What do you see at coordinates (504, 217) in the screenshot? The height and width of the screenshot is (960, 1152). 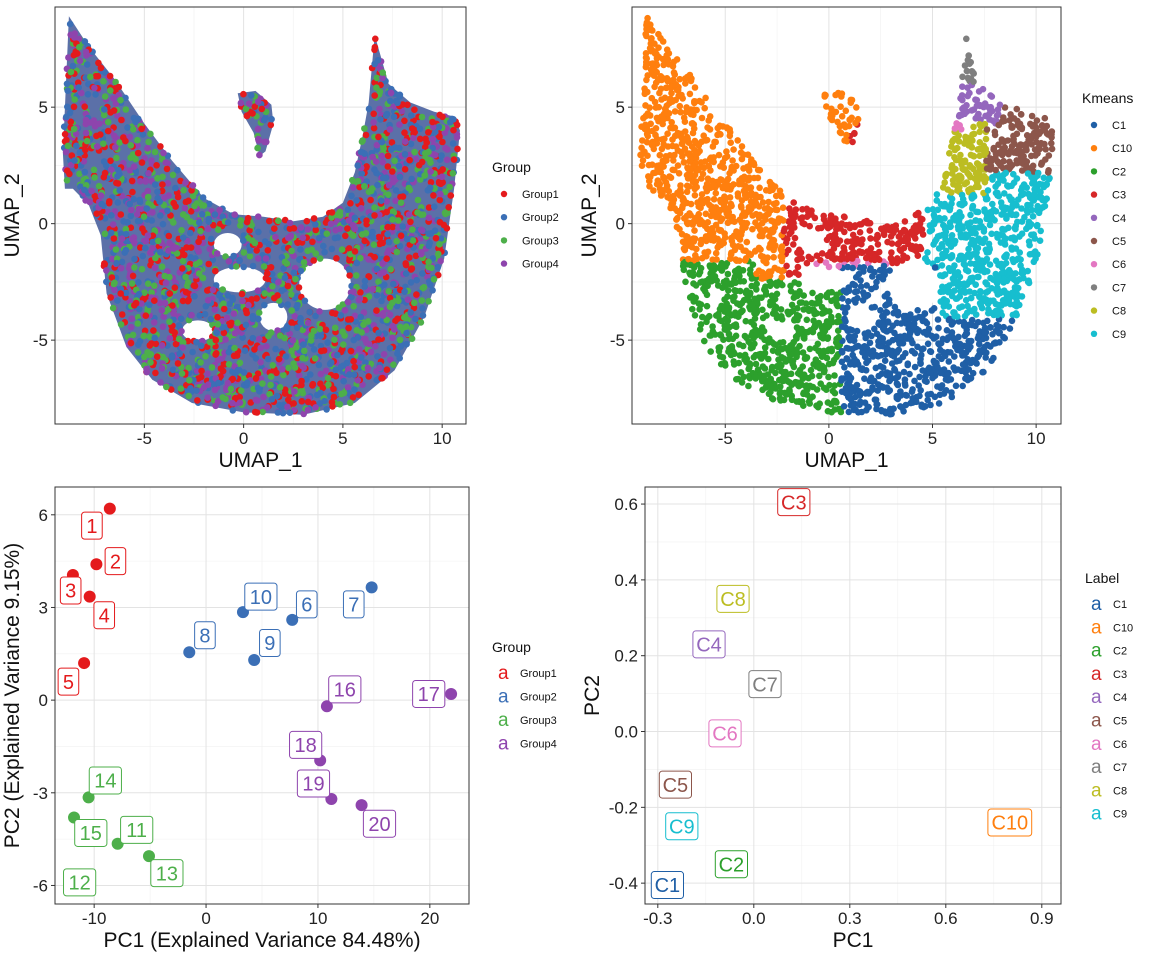 I see `group-legend-key` at bounding box center [504, 217].